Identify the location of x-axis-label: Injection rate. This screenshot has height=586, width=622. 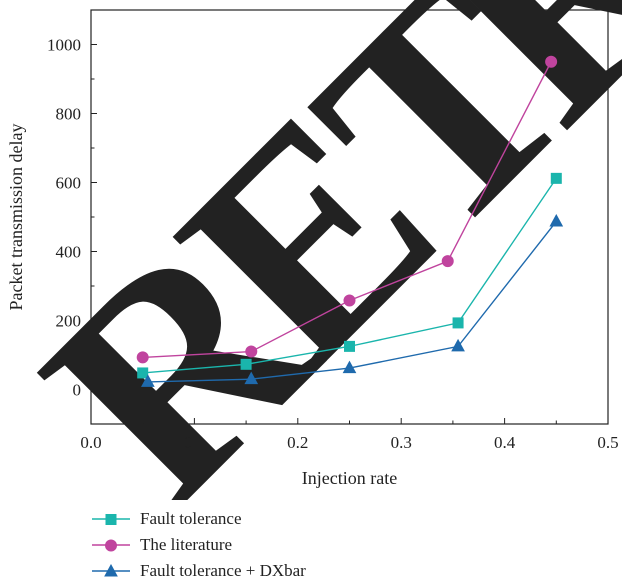
(349, 478).